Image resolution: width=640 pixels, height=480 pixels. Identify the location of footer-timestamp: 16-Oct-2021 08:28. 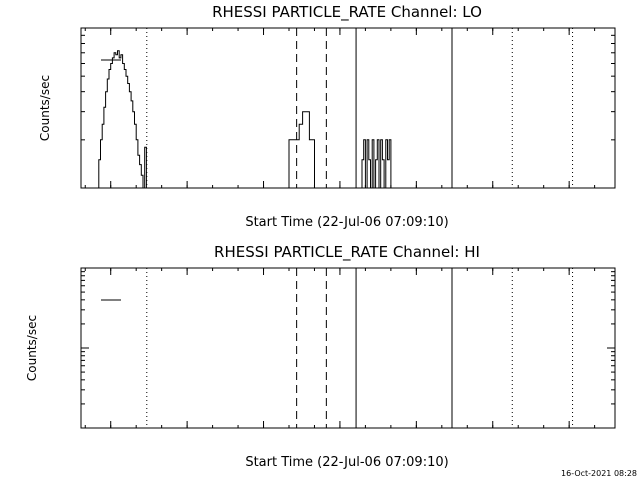
(599, 473).